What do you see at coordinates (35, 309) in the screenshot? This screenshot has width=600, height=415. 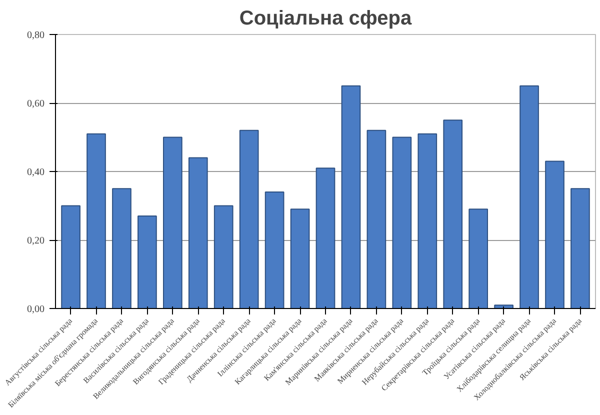 I see `y-tick-label: 0,00` at bounding box center [35, 309].